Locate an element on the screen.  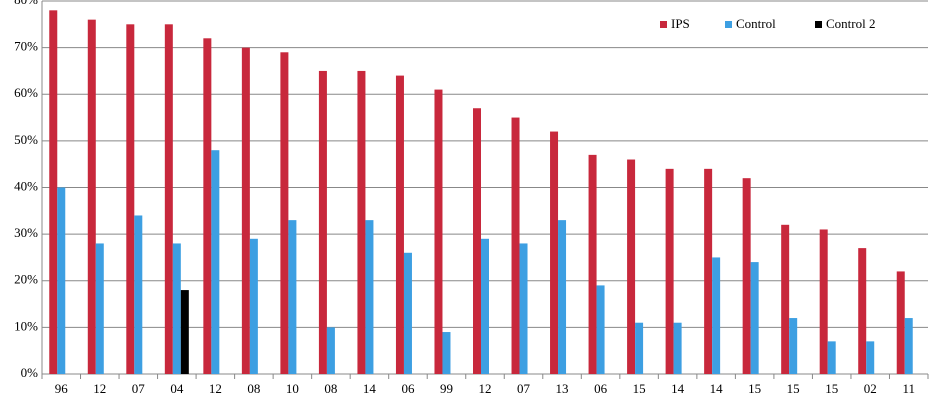
y-tick-label: 20% is located at coordinates (26, 279).